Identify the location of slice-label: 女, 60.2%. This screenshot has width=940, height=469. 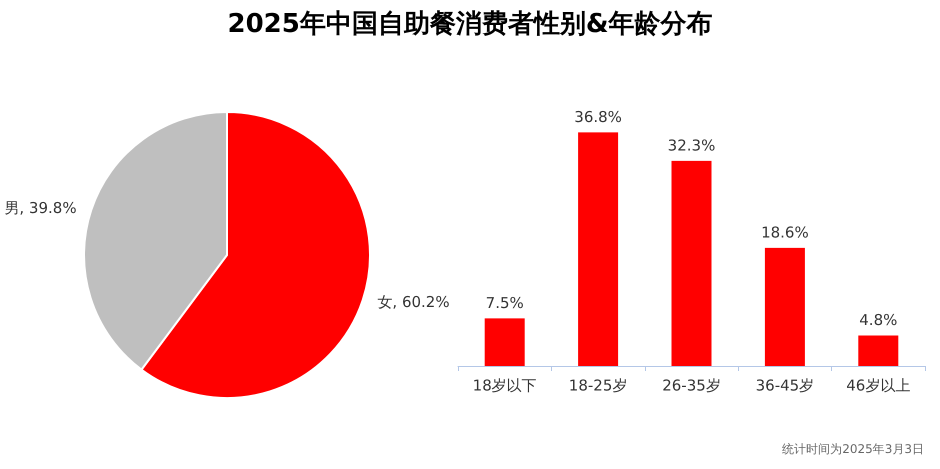
(413, 301).